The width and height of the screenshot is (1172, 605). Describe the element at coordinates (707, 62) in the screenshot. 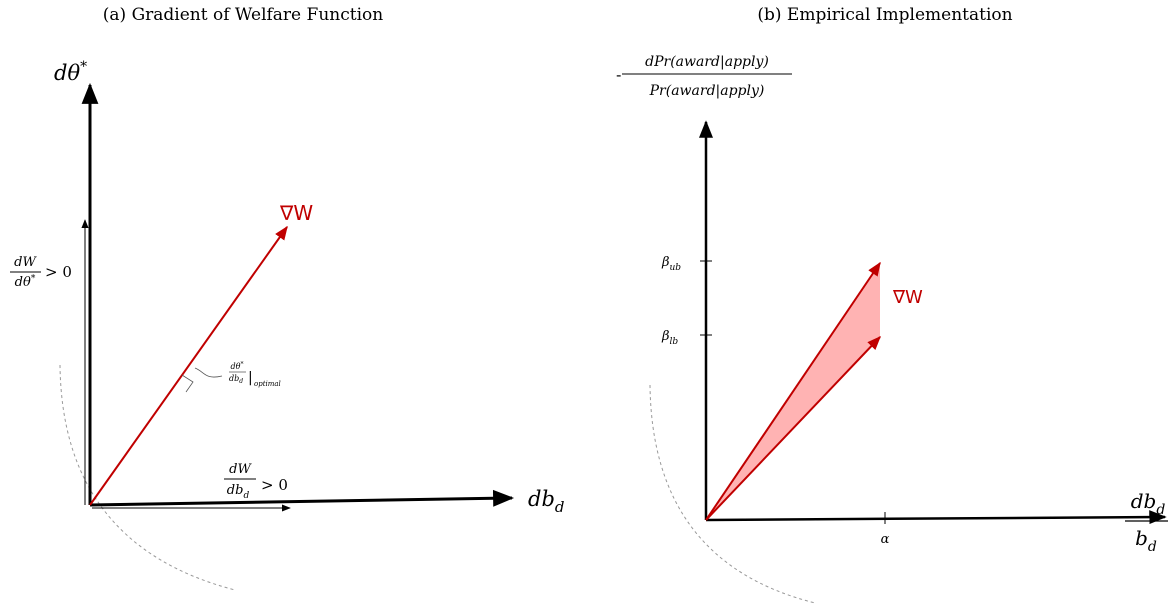

I see `fraction-numerator: dPr(award|apply)` at that location.